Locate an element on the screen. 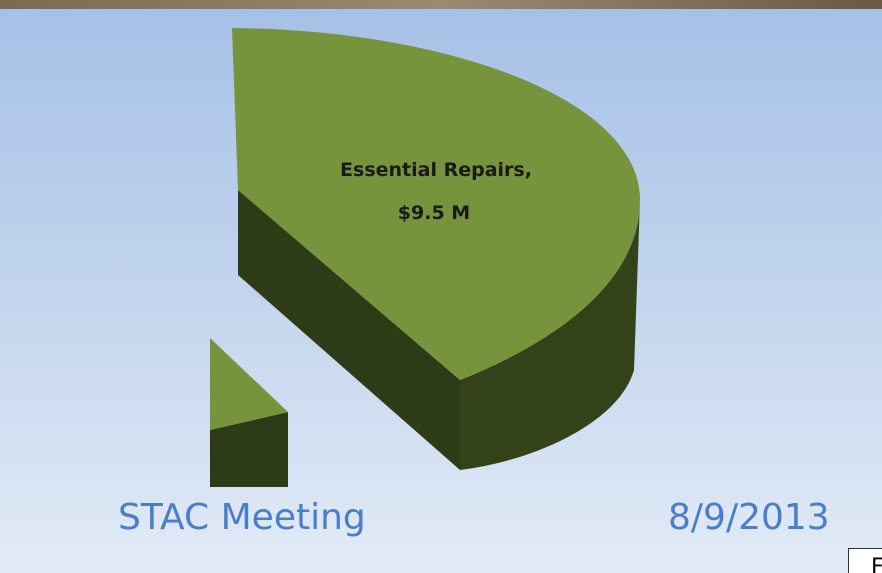  footer-title: STAC Meeting is located at coordinates (242, 517).